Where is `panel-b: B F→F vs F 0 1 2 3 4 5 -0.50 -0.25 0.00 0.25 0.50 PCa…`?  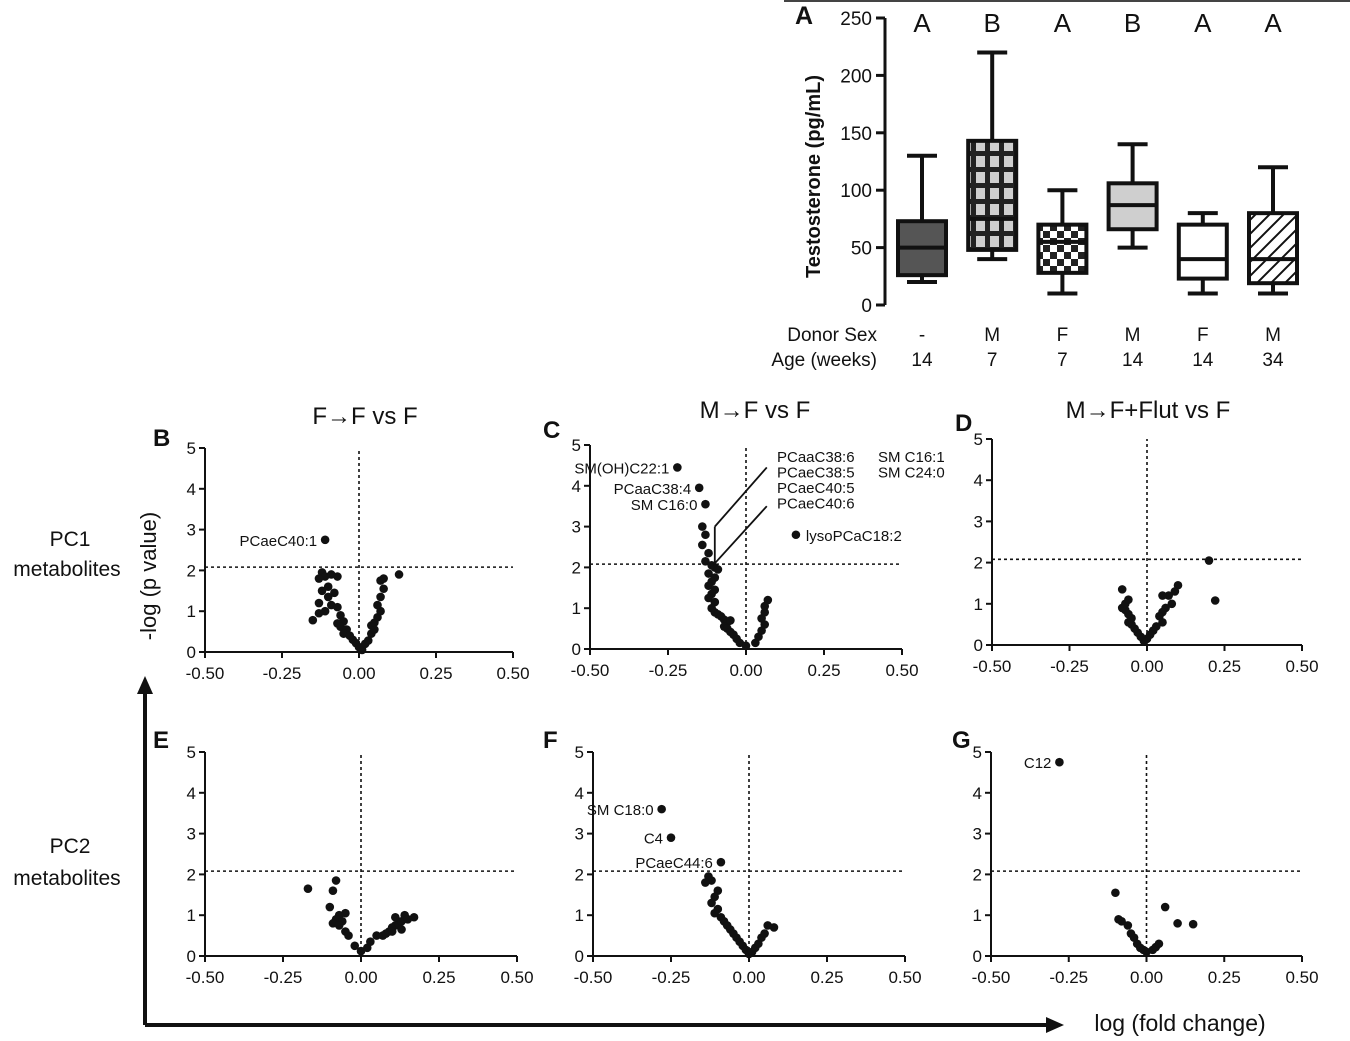 panel-b: B F→F vs F 0 1 2 3 4 5 -0.50 -0.25 0.00 0.25 0.50 PCa… is located at coordinates (341, 543).